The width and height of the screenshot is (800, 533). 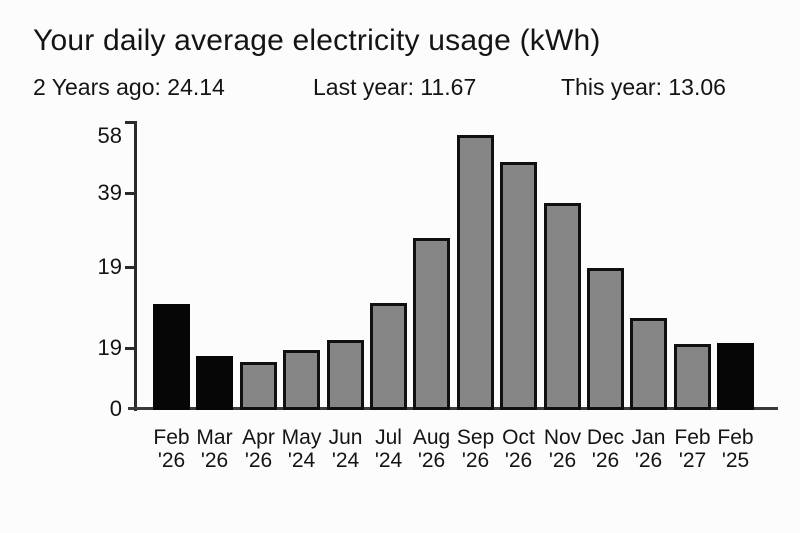 I want to click on x-axis-label-month: Jul, so click(x=388, y=437).